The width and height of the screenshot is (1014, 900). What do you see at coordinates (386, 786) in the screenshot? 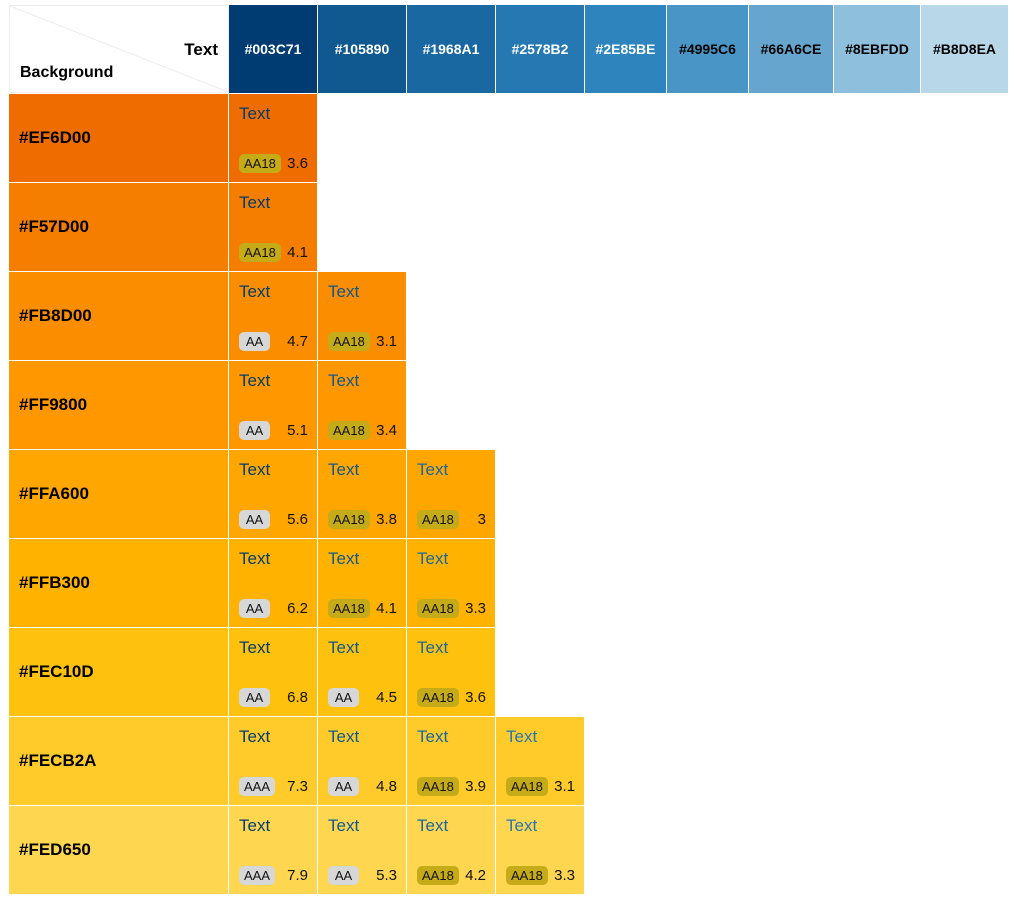
I see `contrast-ratio: 4.8` at bounding box center [386, 786].